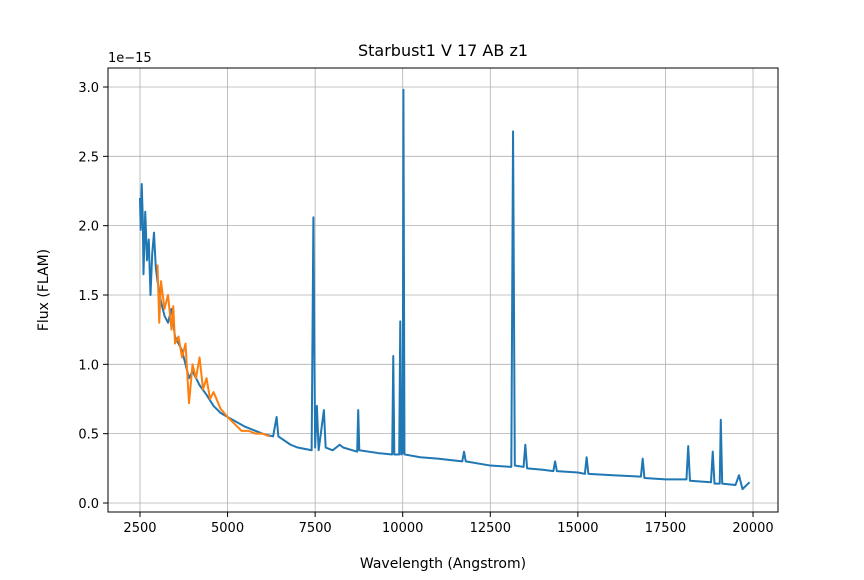 The height and width of the screenshot is (580, 864). Describe the element at coordinates (139, 528) in the screenshot. I see `x-tick-label: 2500` at that location.